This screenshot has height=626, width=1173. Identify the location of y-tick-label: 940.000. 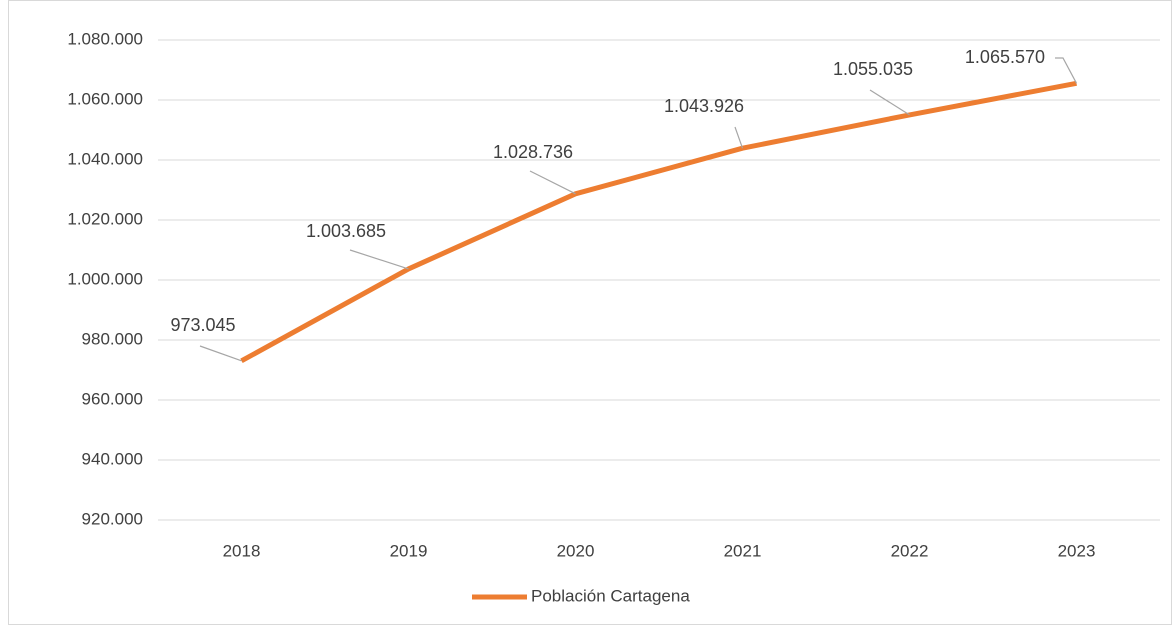
(112, 458).